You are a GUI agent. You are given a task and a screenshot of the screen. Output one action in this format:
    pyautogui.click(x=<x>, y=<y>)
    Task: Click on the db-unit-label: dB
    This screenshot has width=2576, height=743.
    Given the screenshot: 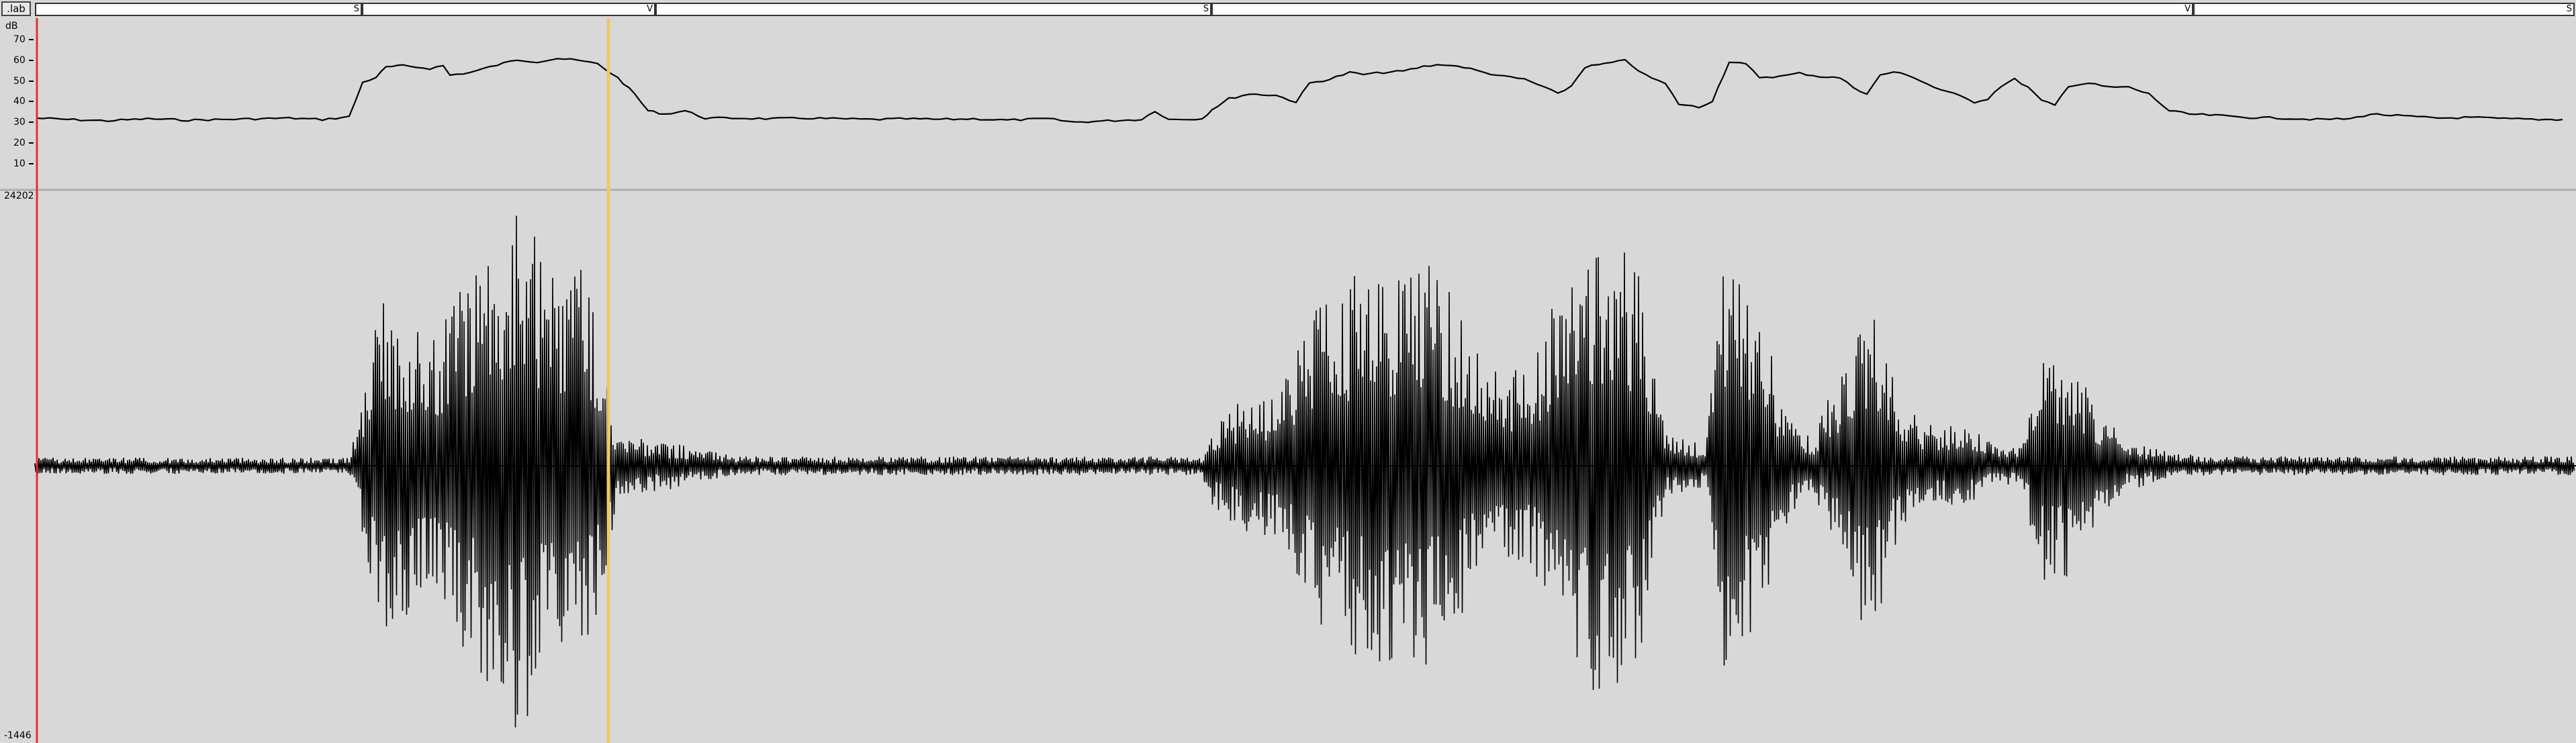 What is the action you would take?
    pyautogui.click(x=11, y=26)
    